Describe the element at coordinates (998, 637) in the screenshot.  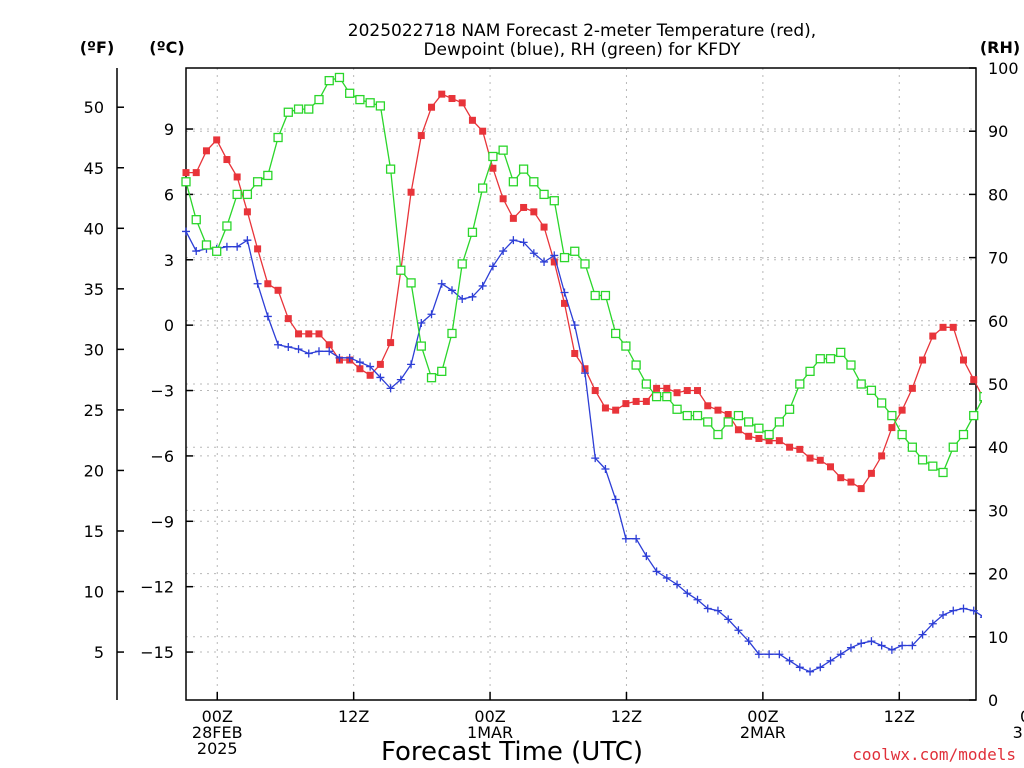
I see `rh-tick-label: 10` at that location.